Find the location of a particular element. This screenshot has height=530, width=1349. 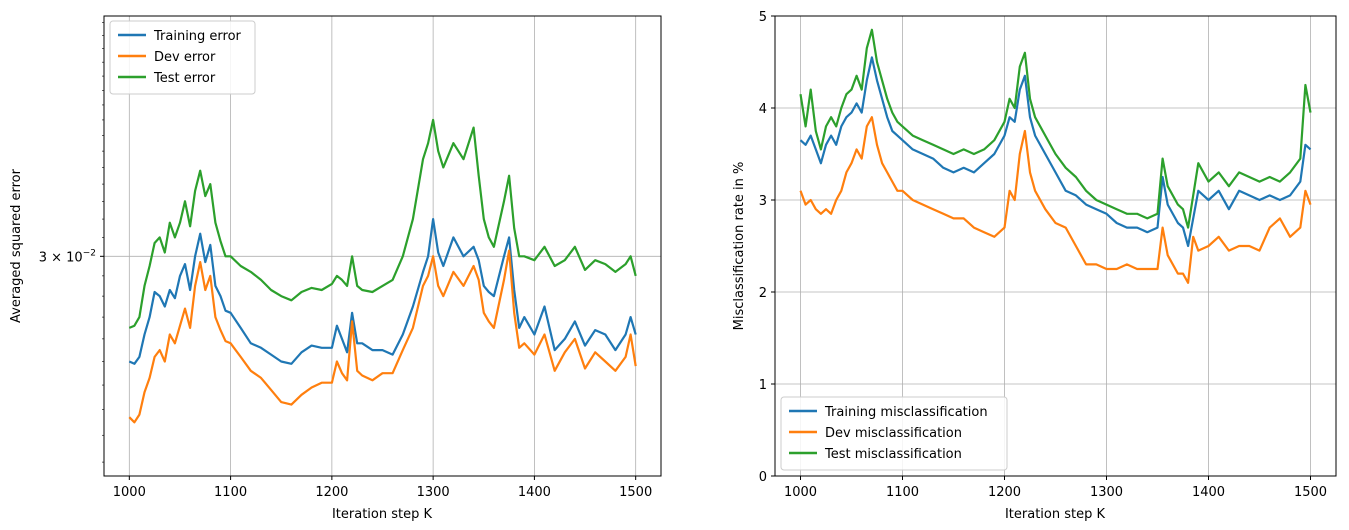

y-tick-label: 4 is located at coordinates (763, 109).